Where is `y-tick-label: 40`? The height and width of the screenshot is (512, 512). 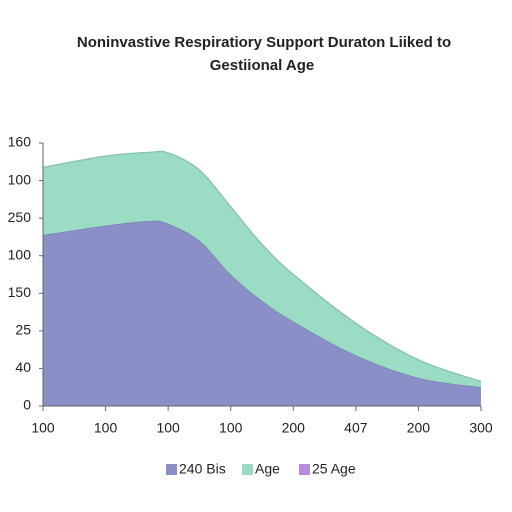 y-tick-label: 40 is located at coordinates (23, 367).